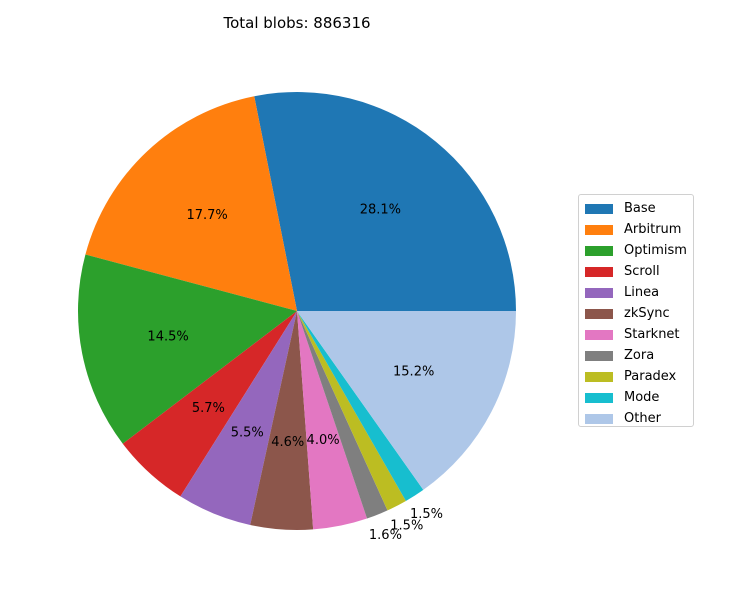 This screenshot has height=600, width=736. I want to click on pie-label-base: 28.1%, so click(380, 209).